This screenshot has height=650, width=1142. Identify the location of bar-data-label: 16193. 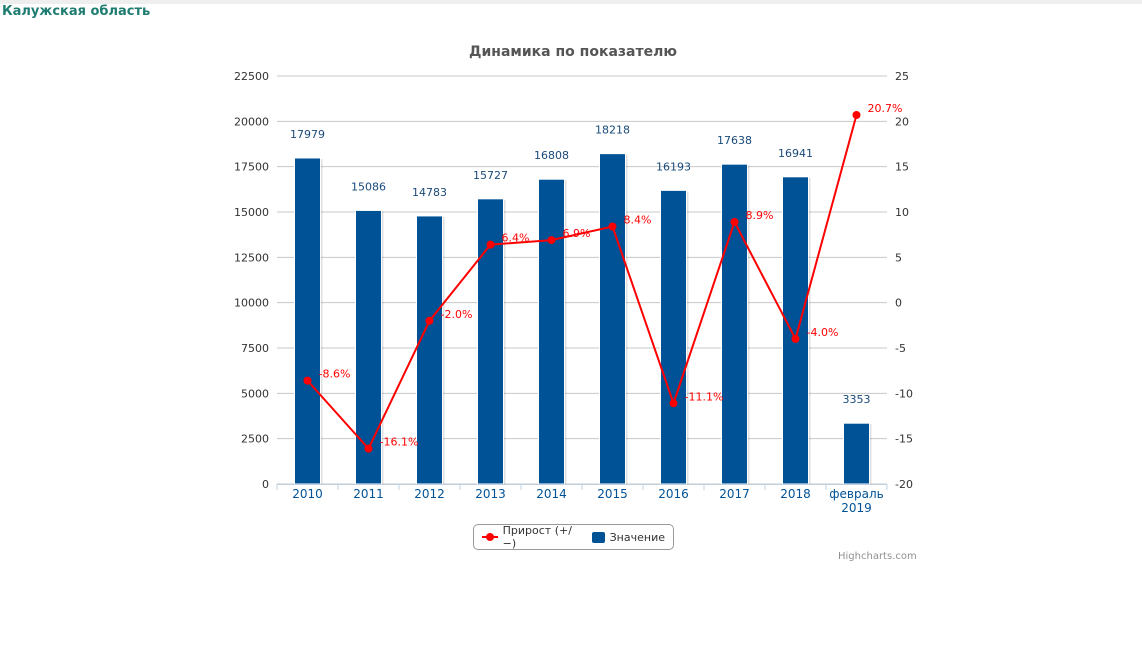
(673, 166).